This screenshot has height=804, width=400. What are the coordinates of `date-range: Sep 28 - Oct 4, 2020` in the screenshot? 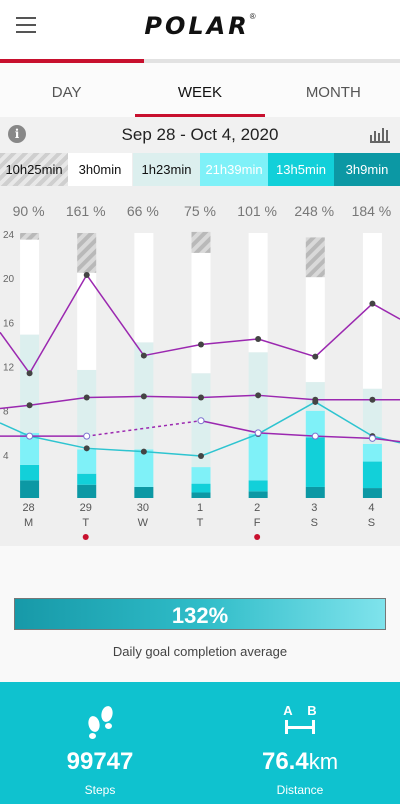 It's located at (200, 134).